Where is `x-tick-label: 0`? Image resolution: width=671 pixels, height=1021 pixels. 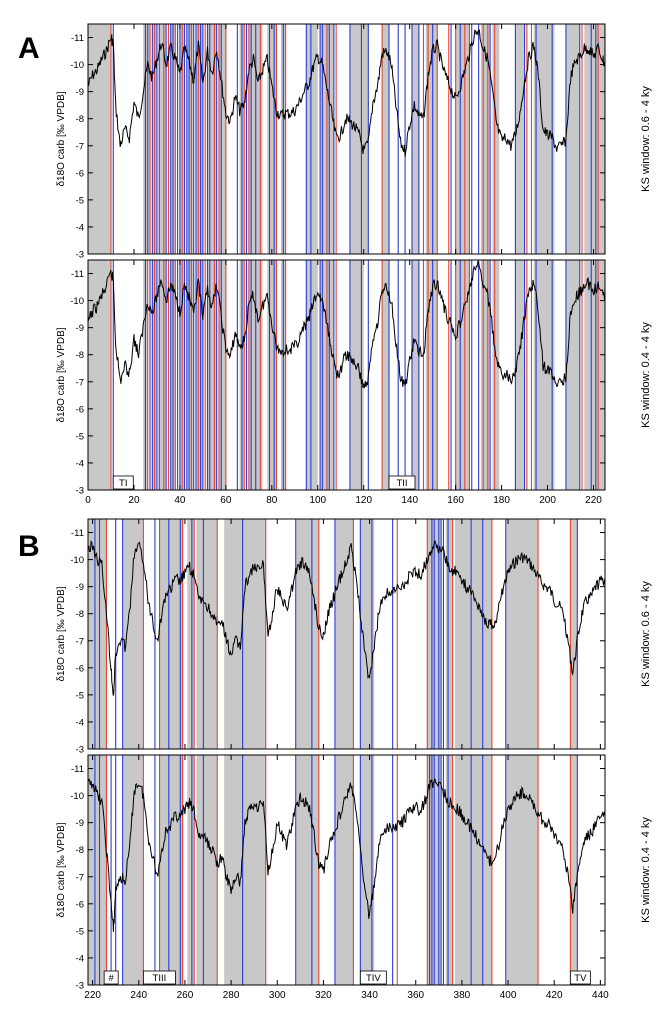 x-tick-label: 0 is located at coordinates (88, 500).